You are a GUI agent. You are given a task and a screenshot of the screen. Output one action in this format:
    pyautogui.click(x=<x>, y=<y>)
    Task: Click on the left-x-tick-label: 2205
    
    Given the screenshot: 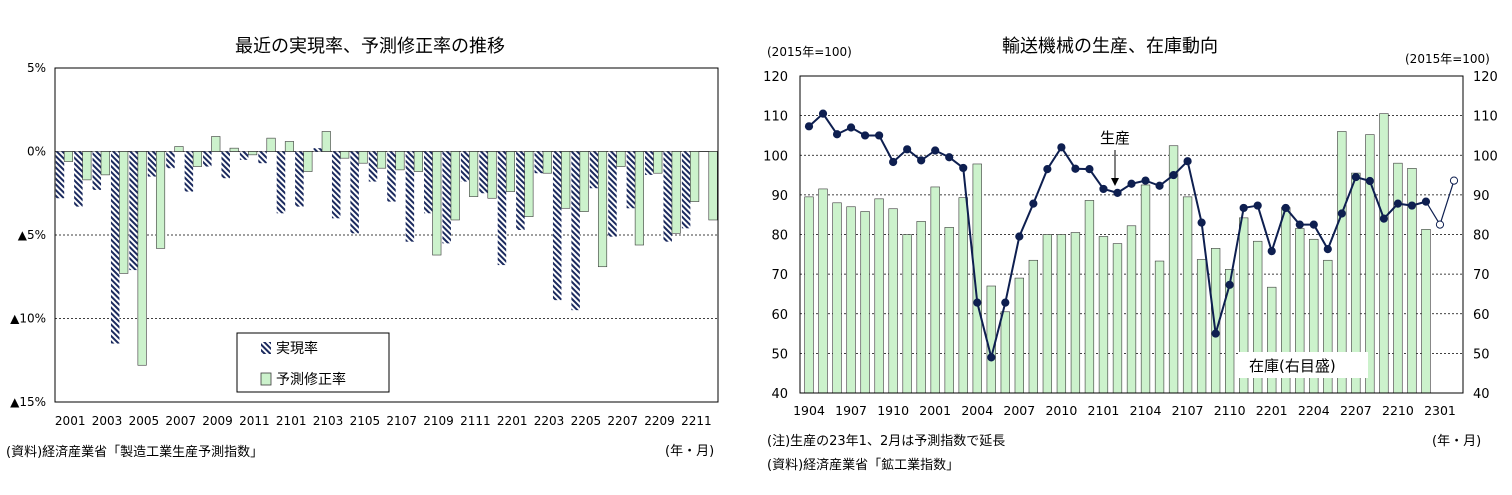 What is the action you would take?
    pyautogui.click(x=586, y=421)
    